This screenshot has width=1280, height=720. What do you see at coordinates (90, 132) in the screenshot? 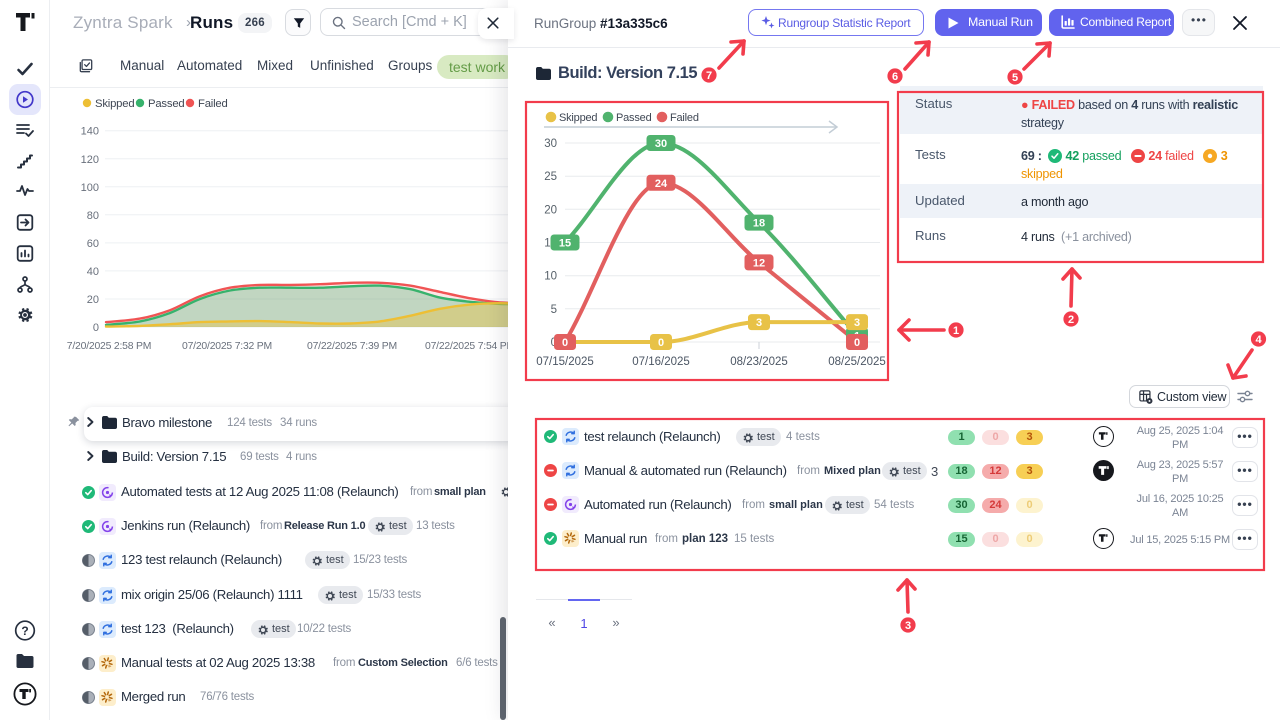
I see `svg-text: 140` at bounding box center [90, 132].